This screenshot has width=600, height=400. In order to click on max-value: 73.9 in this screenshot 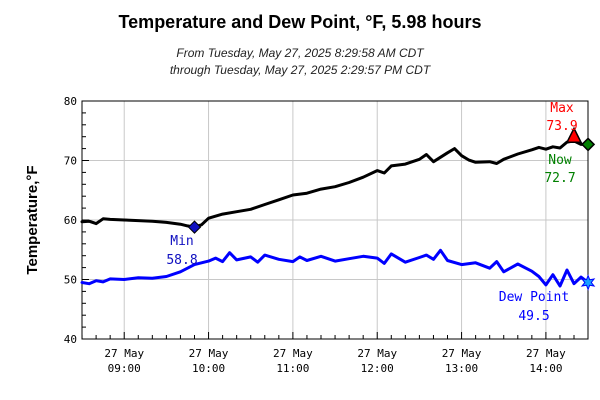, I will do `click(561, 126)`.